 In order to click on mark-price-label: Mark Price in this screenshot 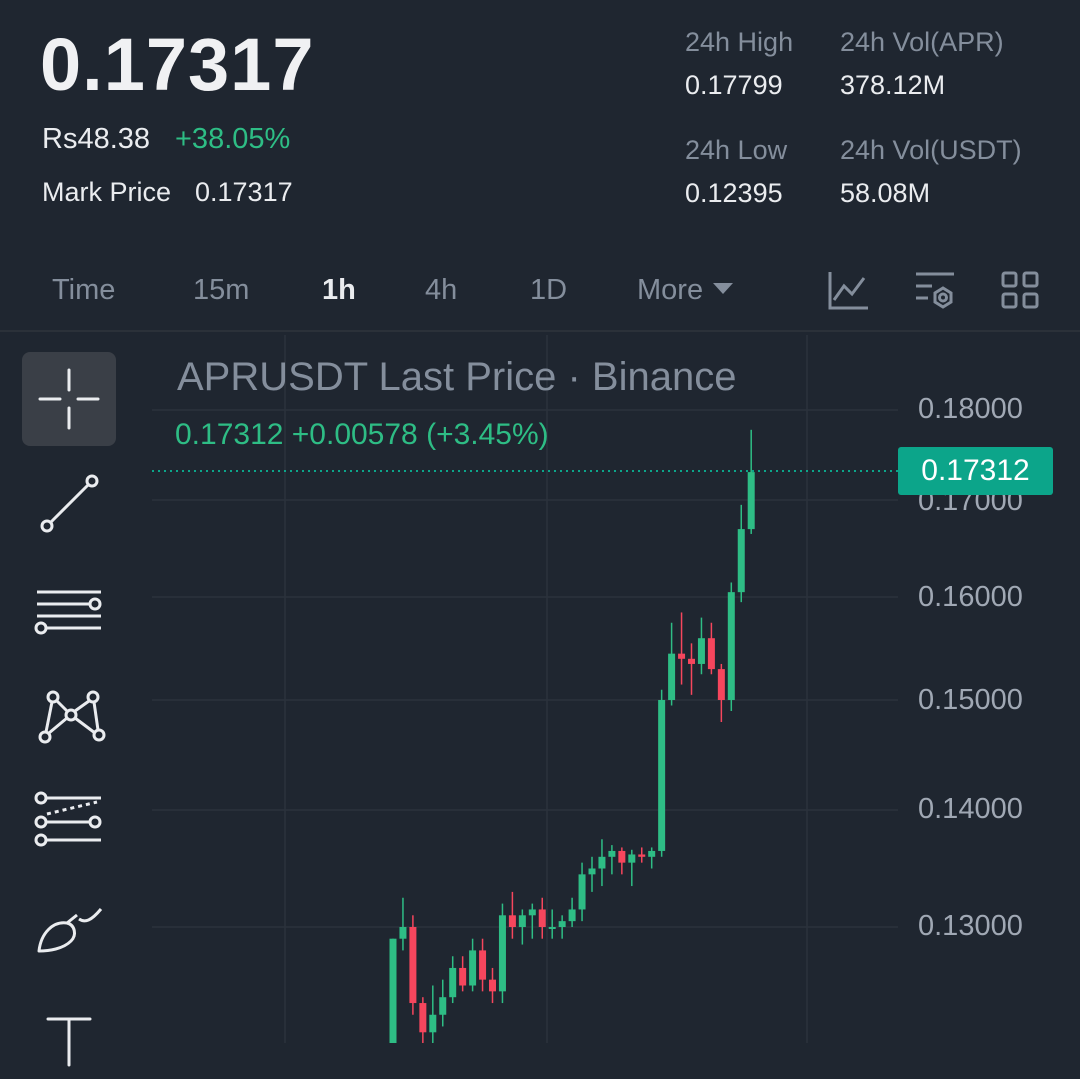, I will do `click(107, 192)`.